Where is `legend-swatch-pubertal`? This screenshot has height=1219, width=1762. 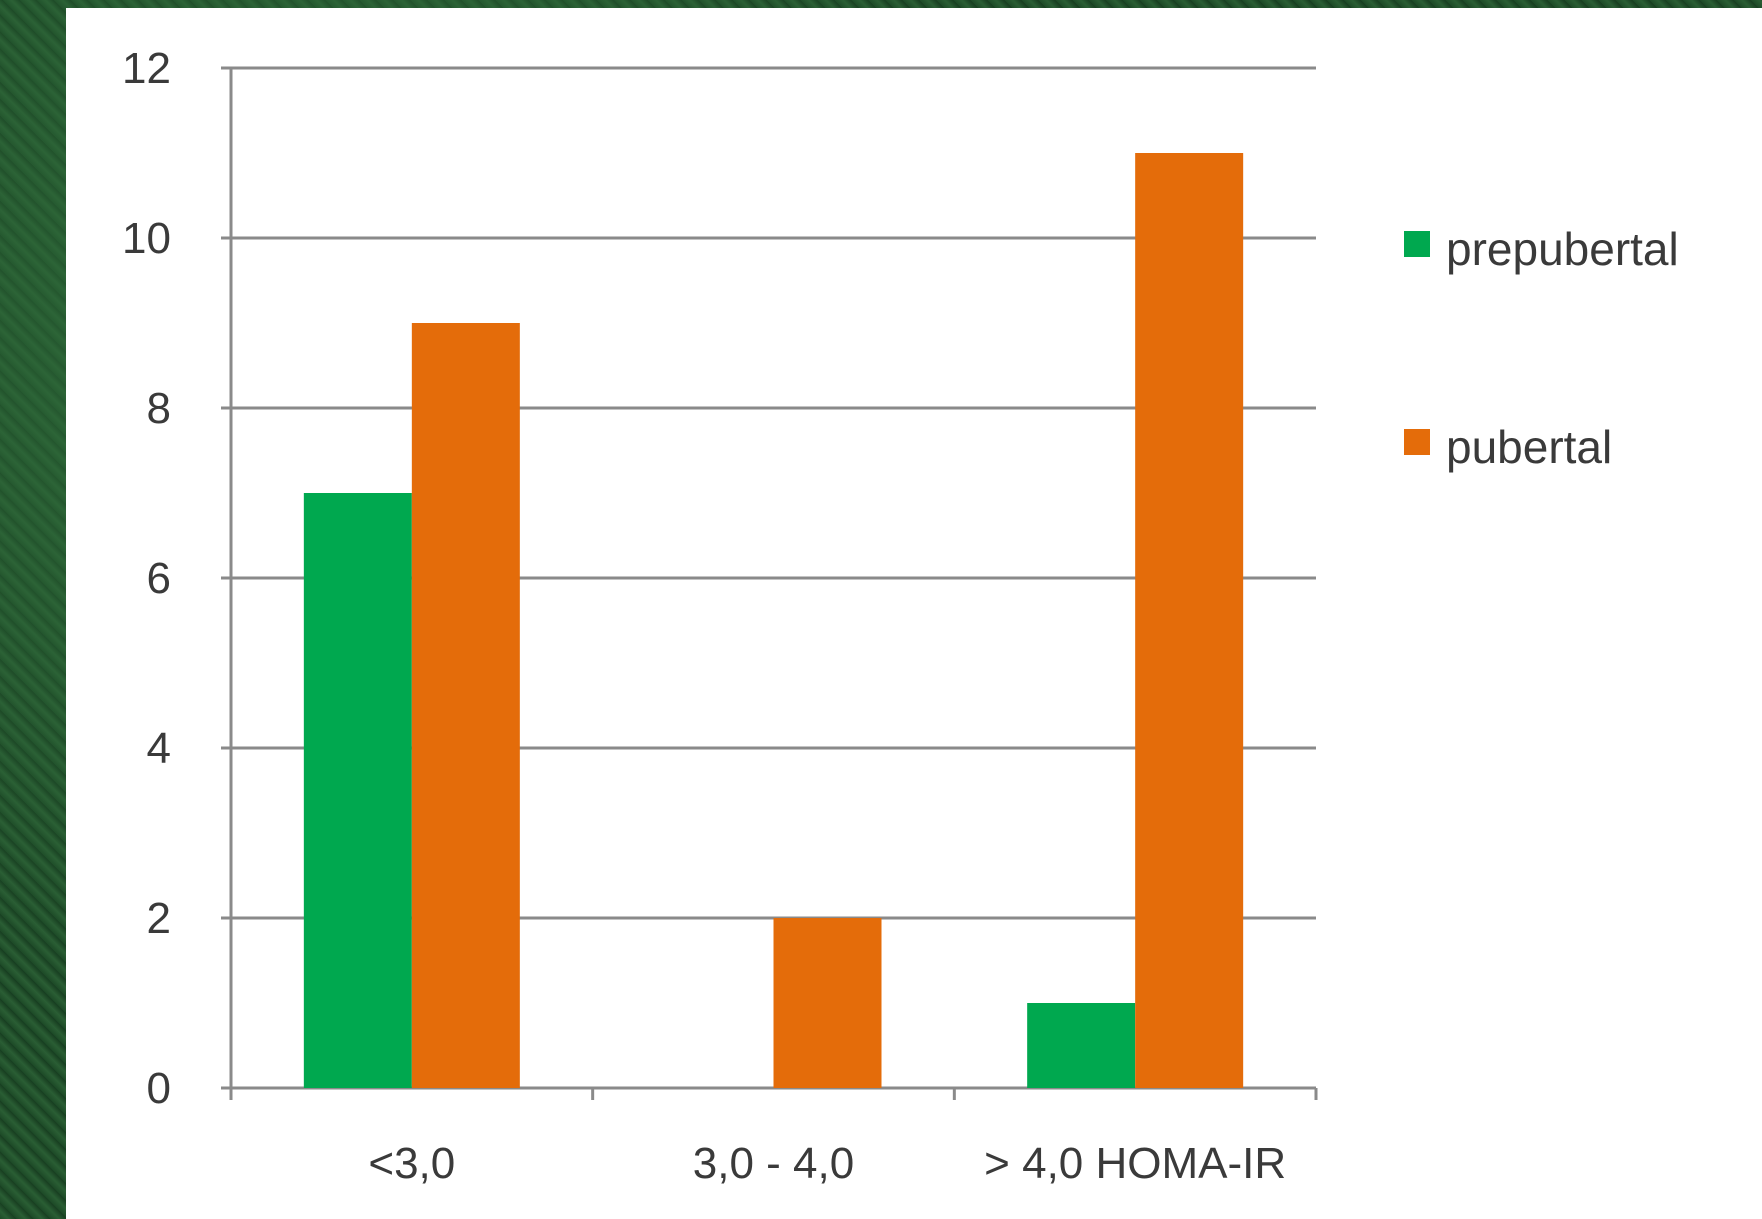
legend-swatch-pubertal is located at coordinates (1417, 442).